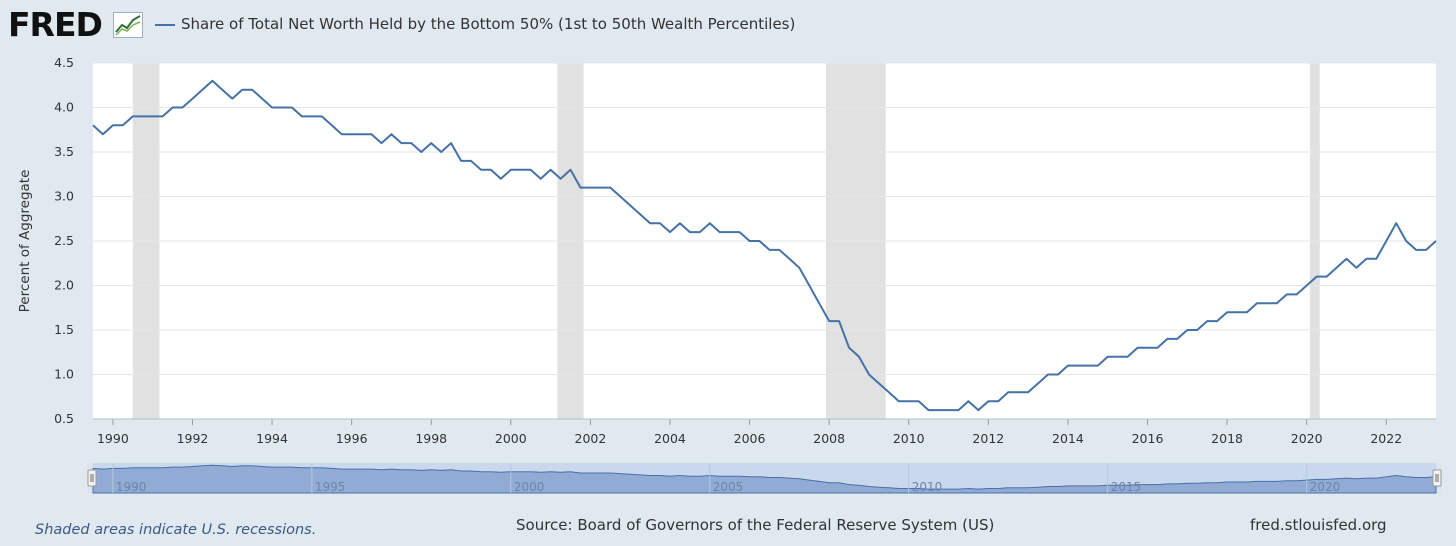  What do you see at coordinates (25, 241) in the screenshot?
I see `y-axis-label: Percent of Aggregate` at bounding box center [25, 241].